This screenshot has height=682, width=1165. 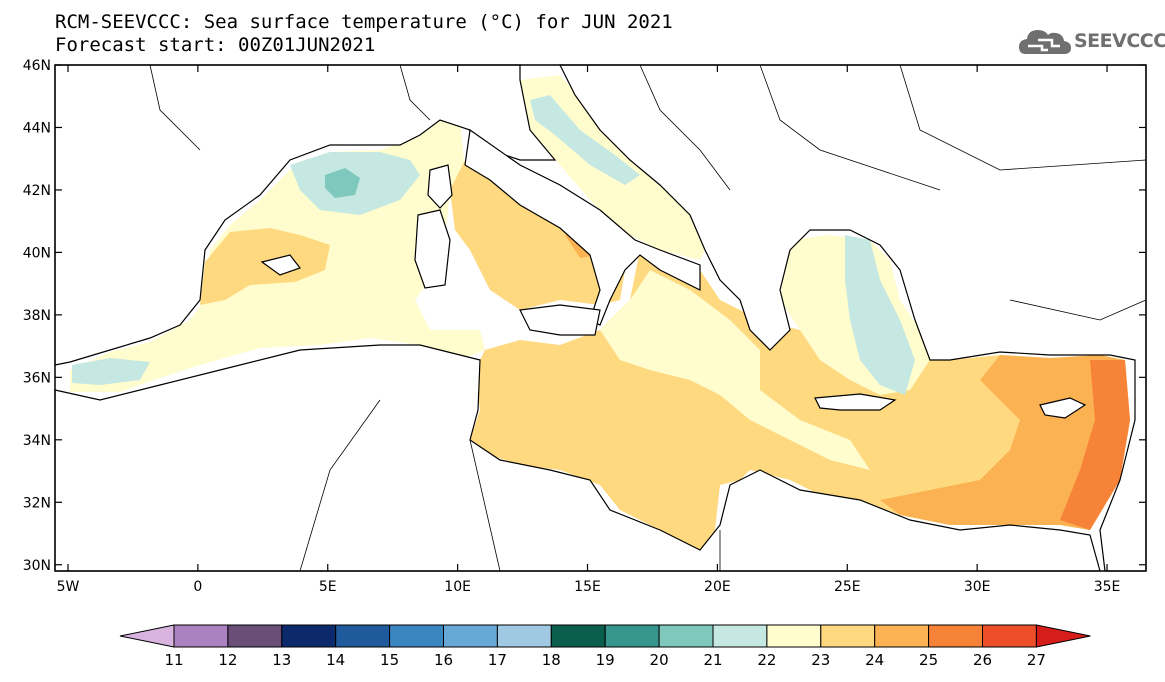 I want to click on logo-text: SEEVCCC, so click(x=1119, y=41).